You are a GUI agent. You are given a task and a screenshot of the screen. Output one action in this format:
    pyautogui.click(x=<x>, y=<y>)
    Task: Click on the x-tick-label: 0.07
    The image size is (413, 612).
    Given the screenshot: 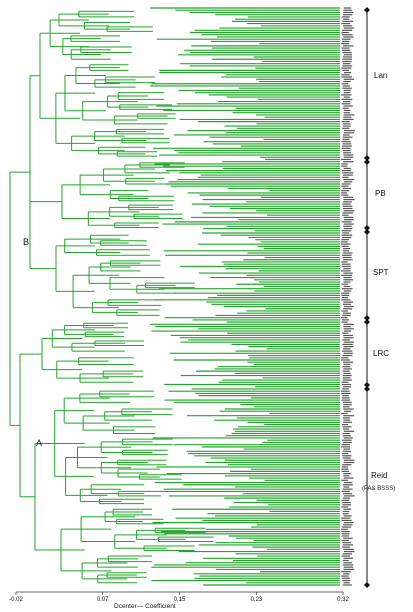 What is the action you would take?
    pyautogui.click(x=103, y=600)
    